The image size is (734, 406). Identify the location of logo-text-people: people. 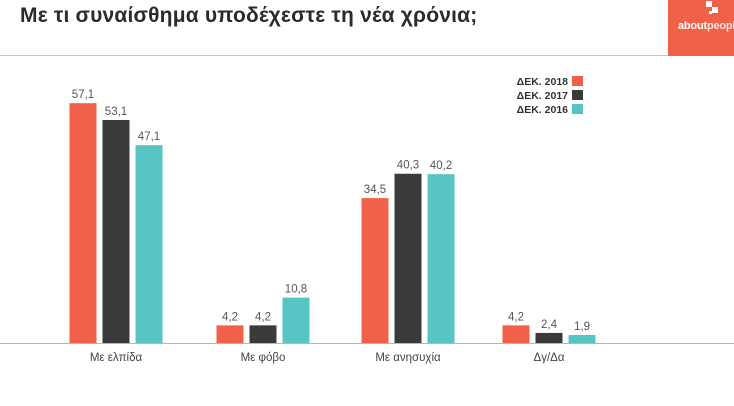
(720, 26).